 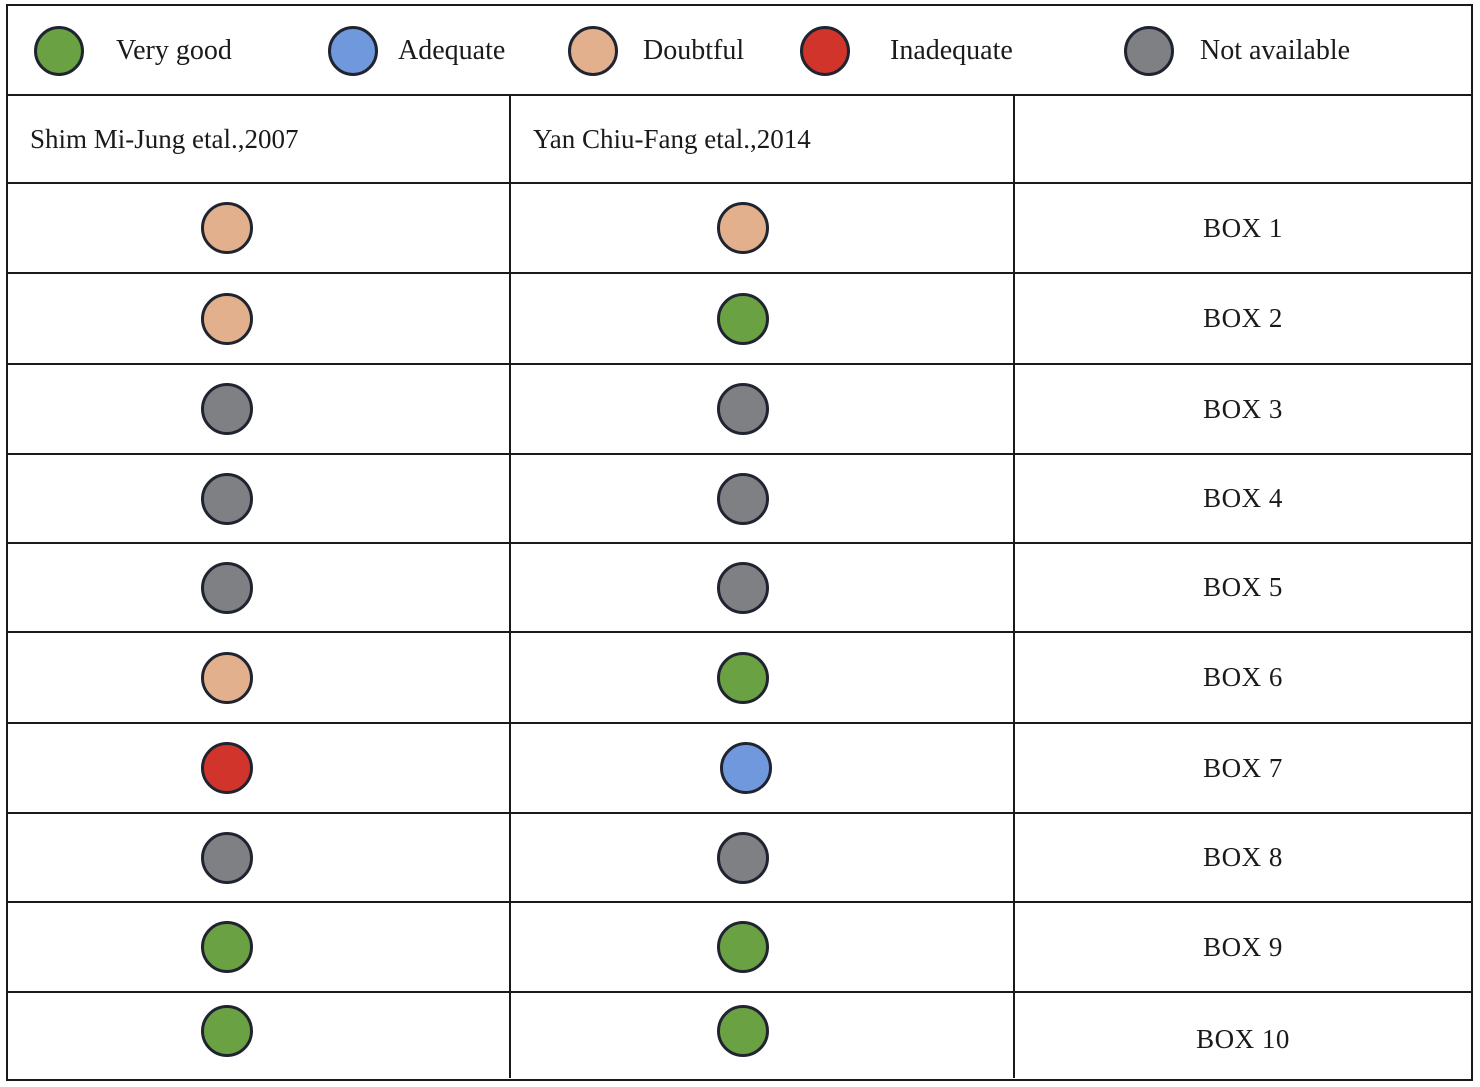 I want to click on box-label-cell: BOX 10, so click(x=1243, y=1035).